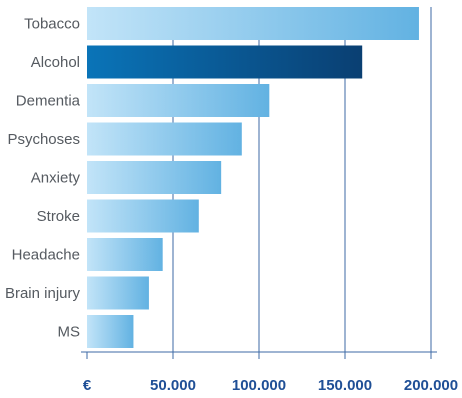 The image size is (462, 398). Describe the element at coordinates (110, 331) in the screenshot. I see `bar-ms` at that location.